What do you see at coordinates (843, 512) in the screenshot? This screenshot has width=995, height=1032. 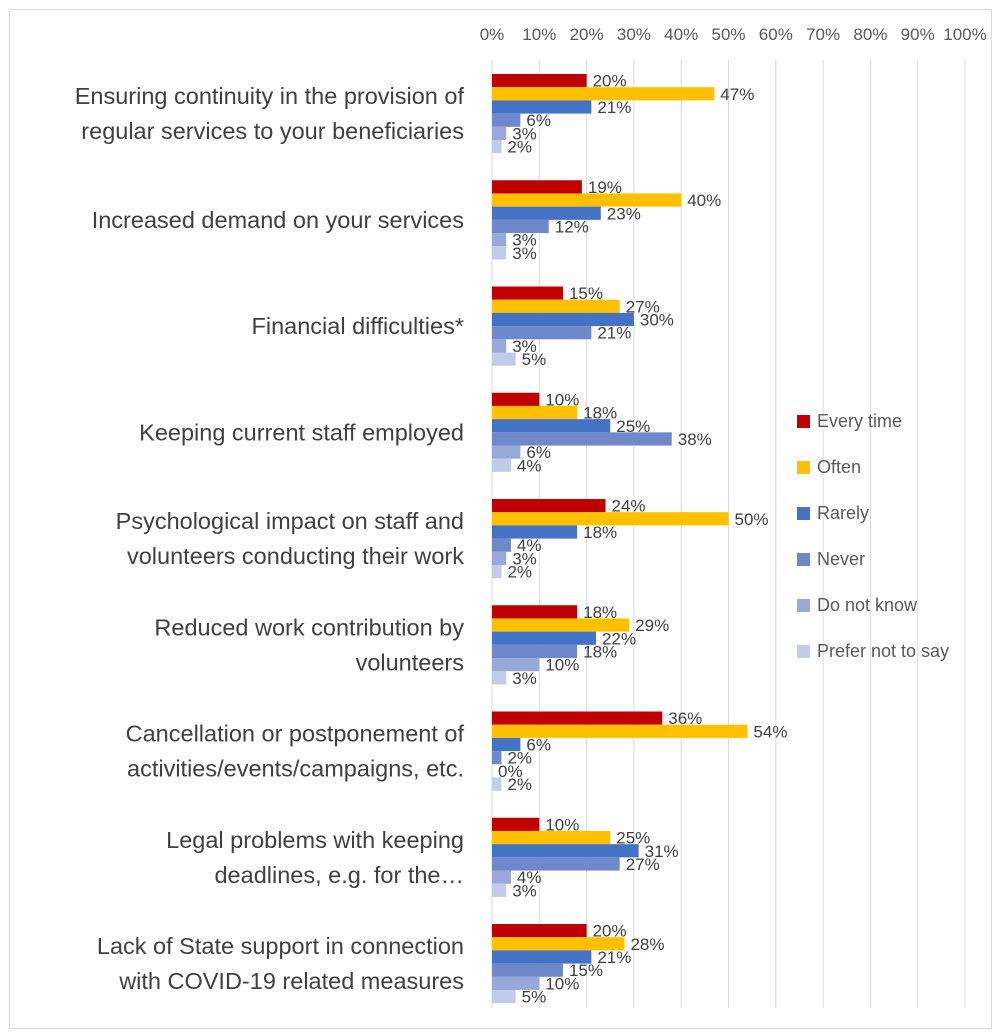 I see `legend-label: Rarely` at bounding box center [843, 512].